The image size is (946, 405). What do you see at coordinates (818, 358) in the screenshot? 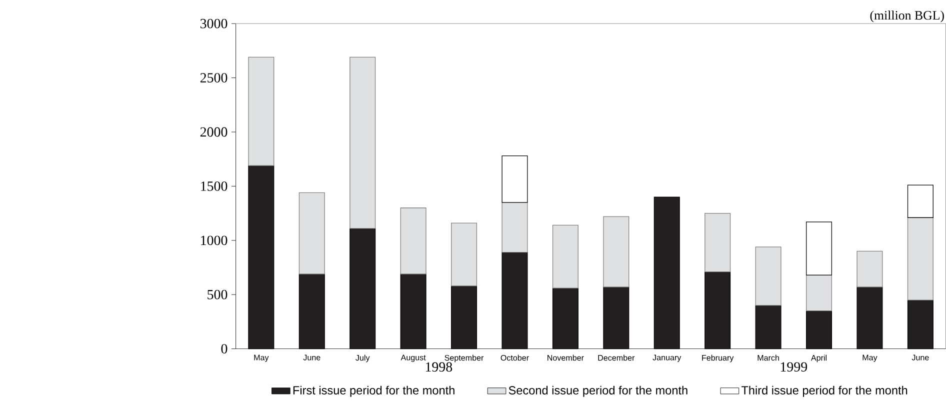
I see `x-tick-label: April` at bounding box center [818, 358].